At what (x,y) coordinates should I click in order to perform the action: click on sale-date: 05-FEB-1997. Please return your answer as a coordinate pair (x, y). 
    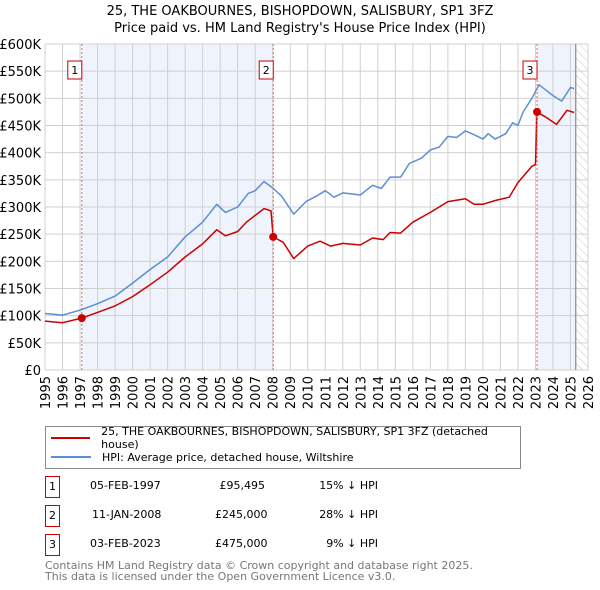
    Looking at the image, I should click on (125, 485).